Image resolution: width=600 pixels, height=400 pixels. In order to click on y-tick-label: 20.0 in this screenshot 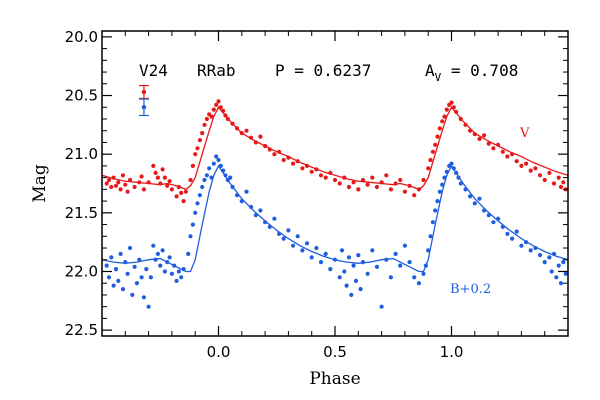, I will do `click(81, 37)`.